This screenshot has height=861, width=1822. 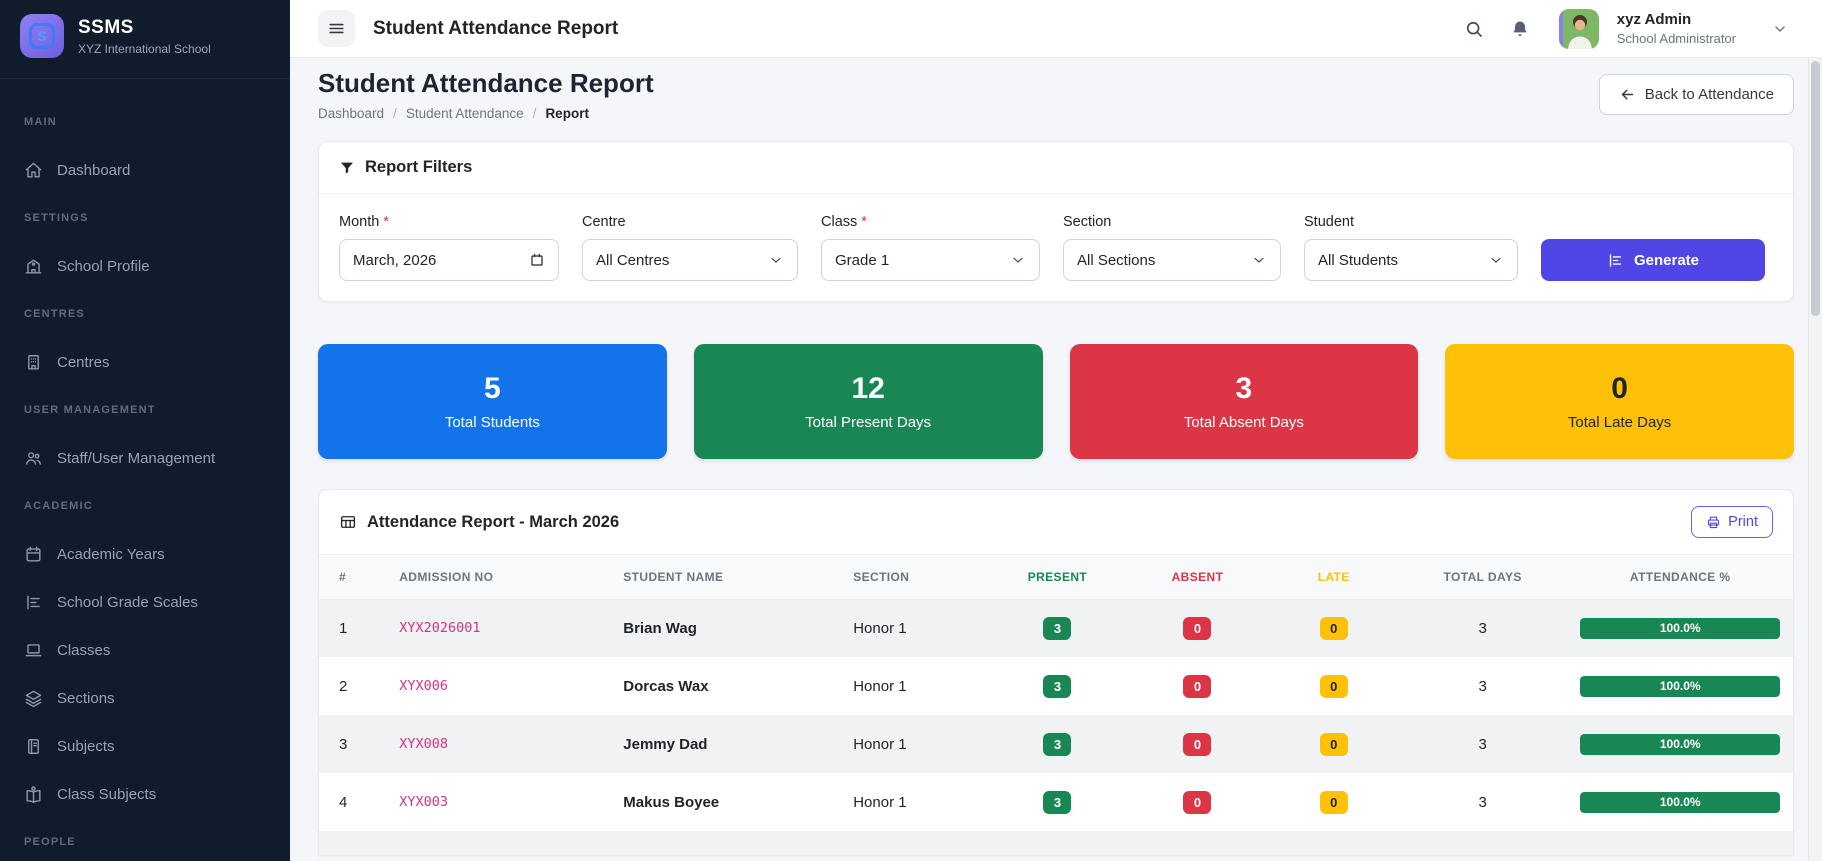 What do you see at coordinates (1627, 94) in the screenshot?
I see `arrow-left-icon` at bounding box center [1627, 94].